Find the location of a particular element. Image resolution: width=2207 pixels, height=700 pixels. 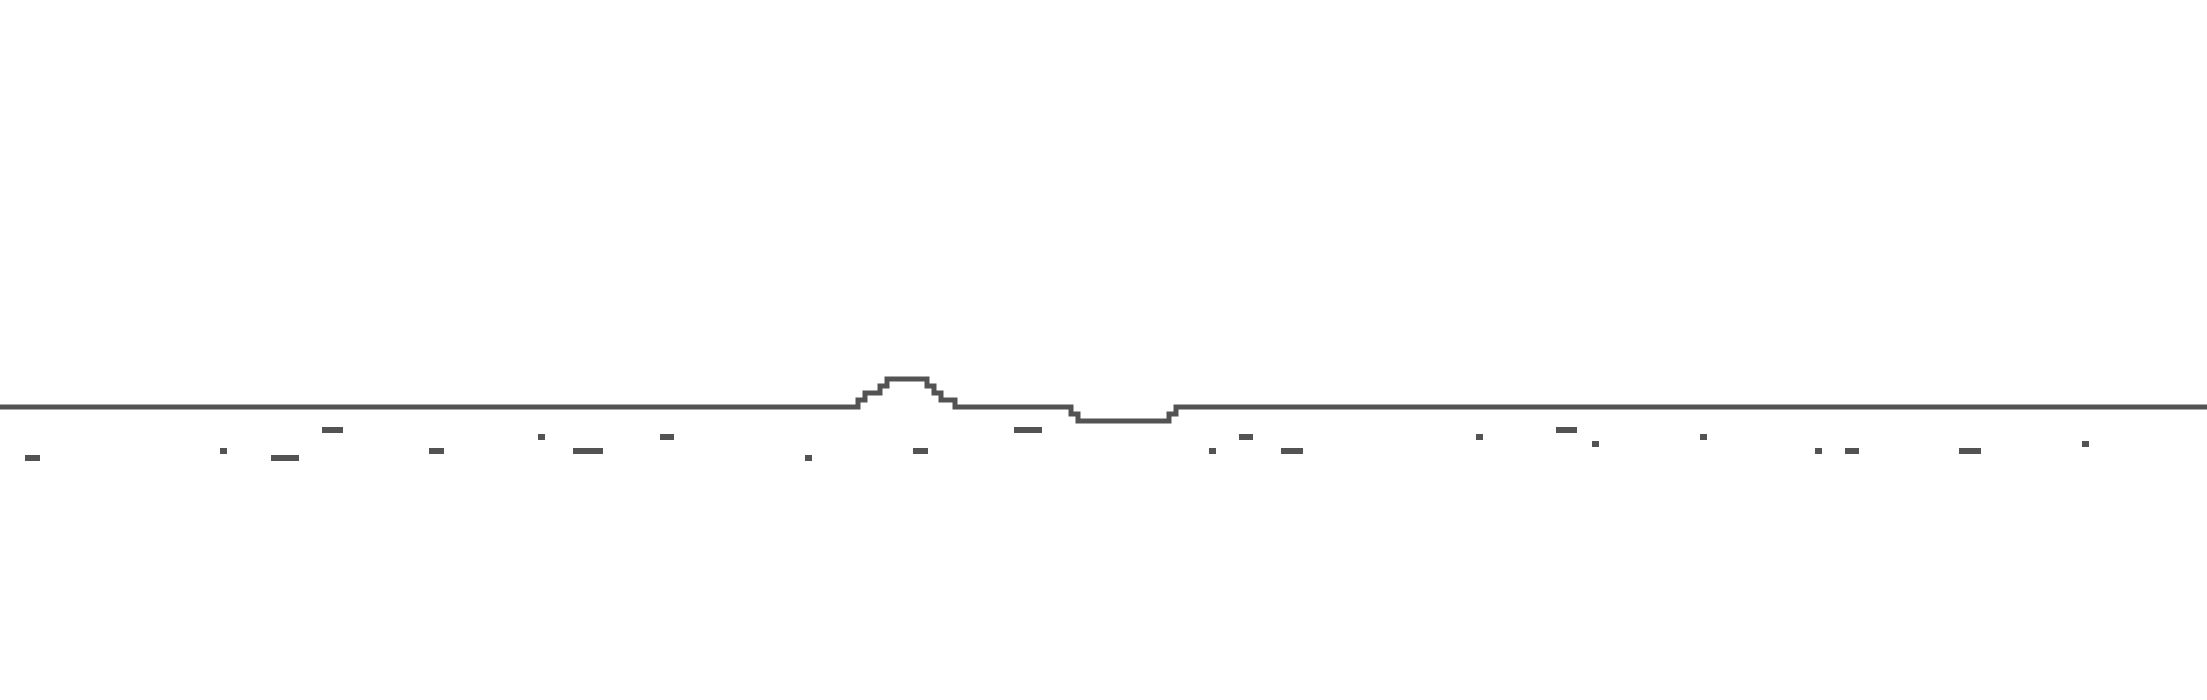

horizon-line is located at coordinates (1103, 400).